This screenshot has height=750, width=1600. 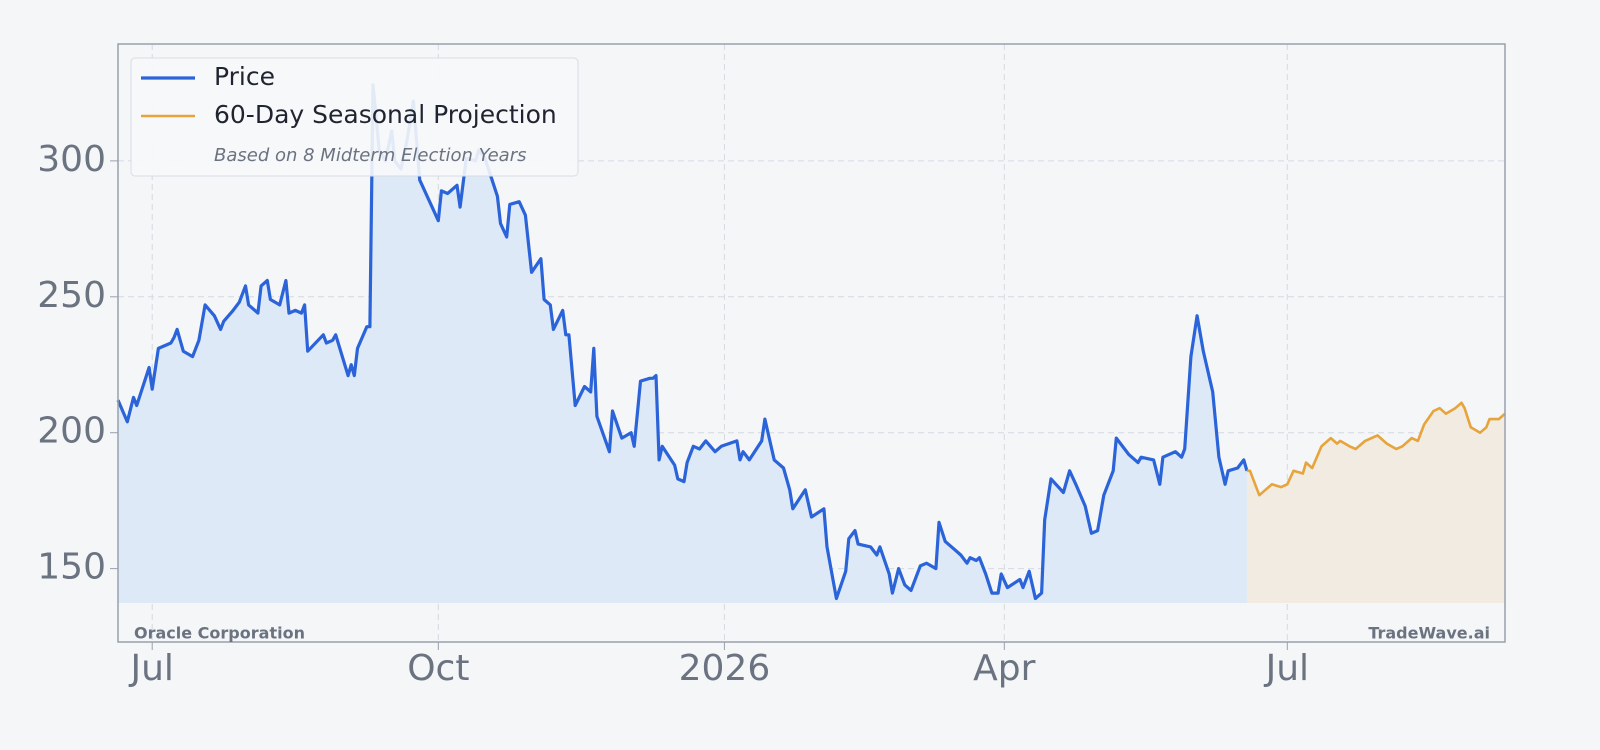 I want to click on y-tick-label: 250, so click(x=71, y=295).